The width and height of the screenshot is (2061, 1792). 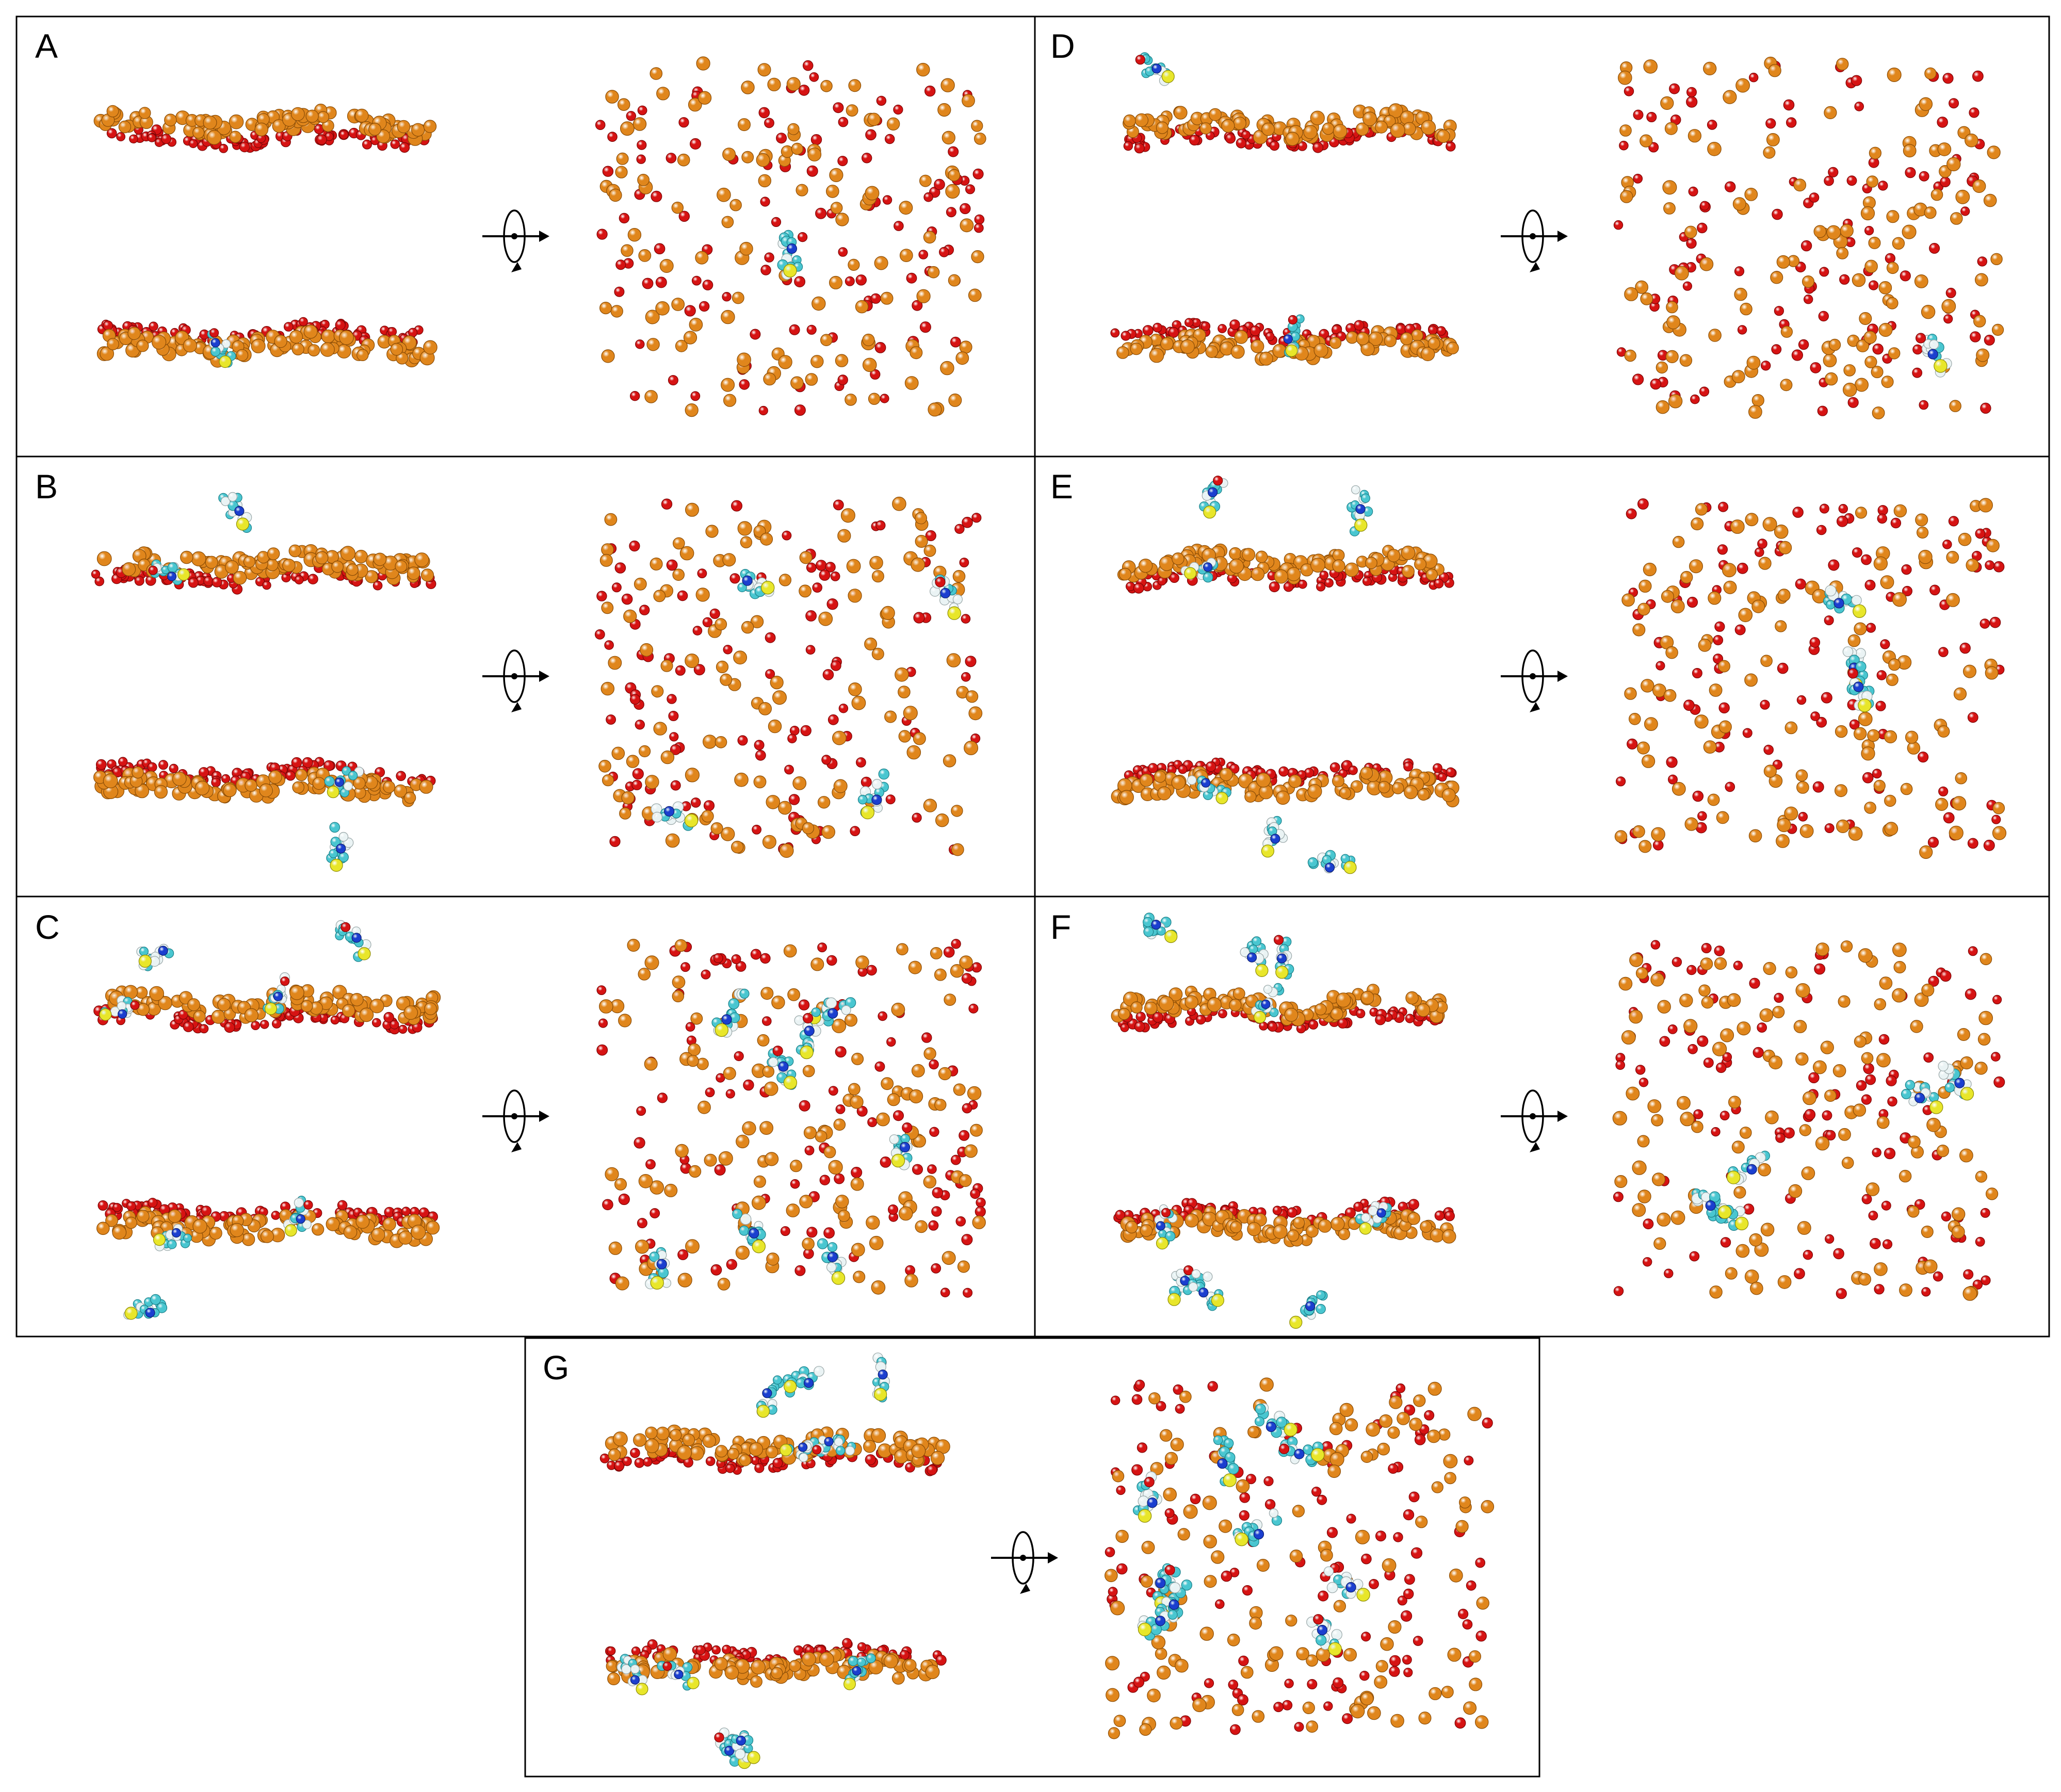 What do you see at coordinates (47, 927) in the screenshot?
I see `panel-label: C` at bounding box center [47, 927].